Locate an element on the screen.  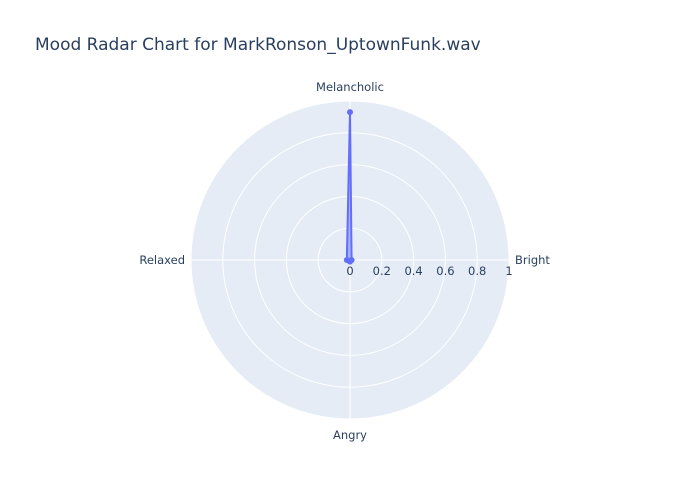
category-label-bright: Bright is located at coordinates (532, 260).